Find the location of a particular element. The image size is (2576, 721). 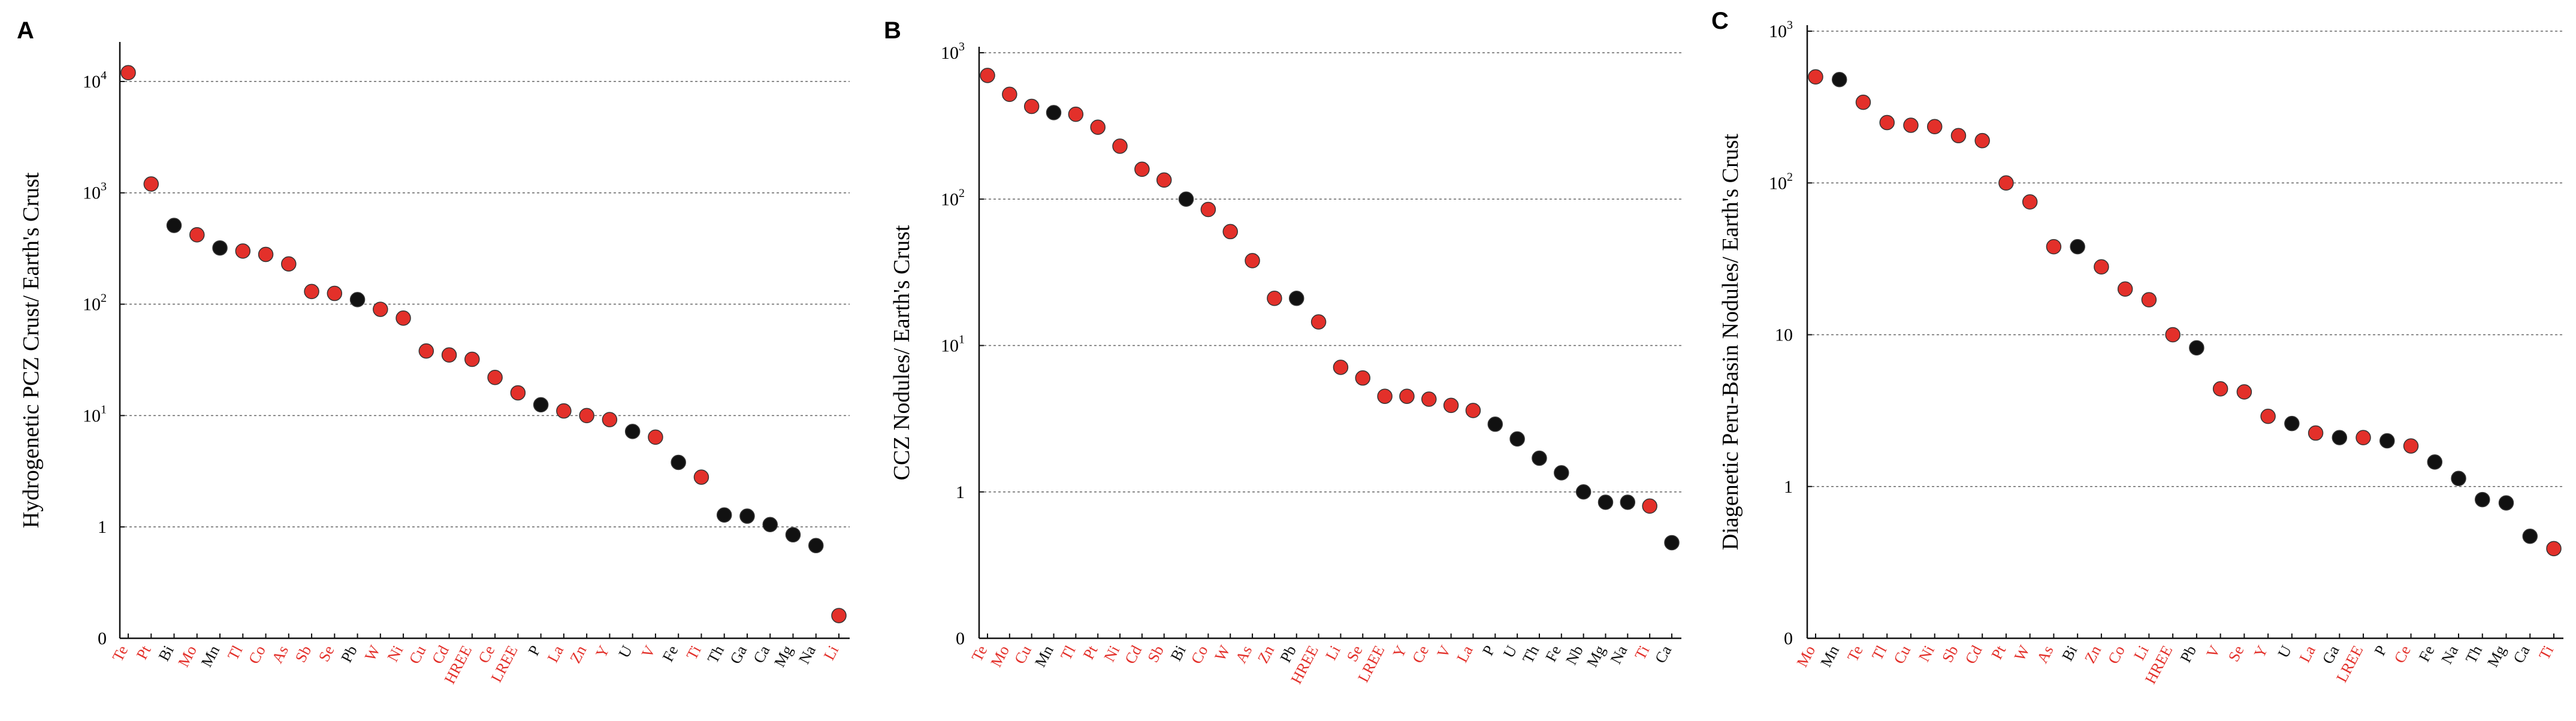

panel-a-category-label: Zn is located at coordinates (578, 654).